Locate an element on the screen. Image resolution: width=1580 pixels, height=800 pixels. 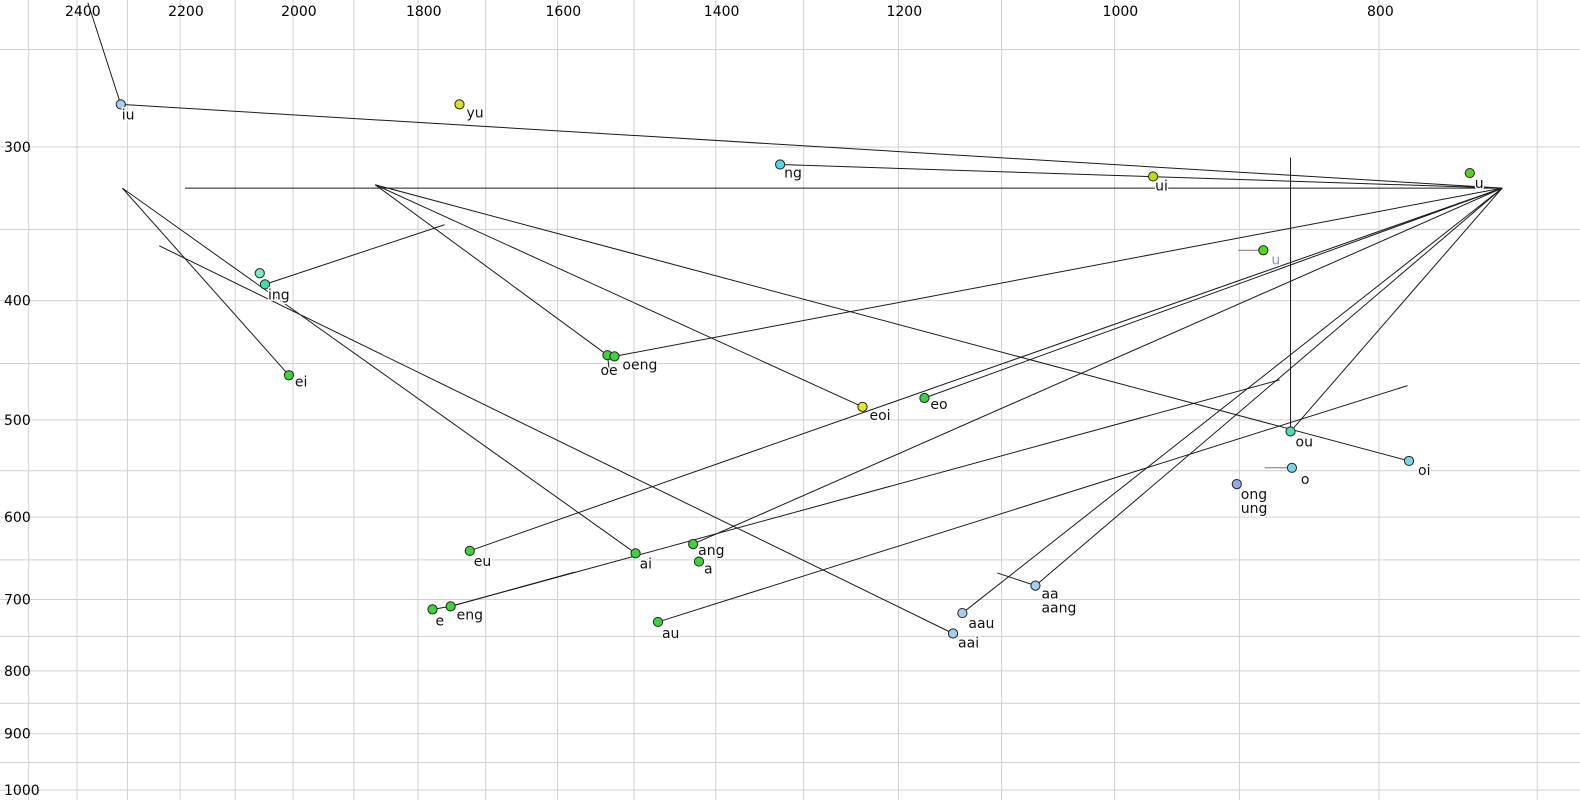
label-oi: oi is located at coordinates (1424, 471).